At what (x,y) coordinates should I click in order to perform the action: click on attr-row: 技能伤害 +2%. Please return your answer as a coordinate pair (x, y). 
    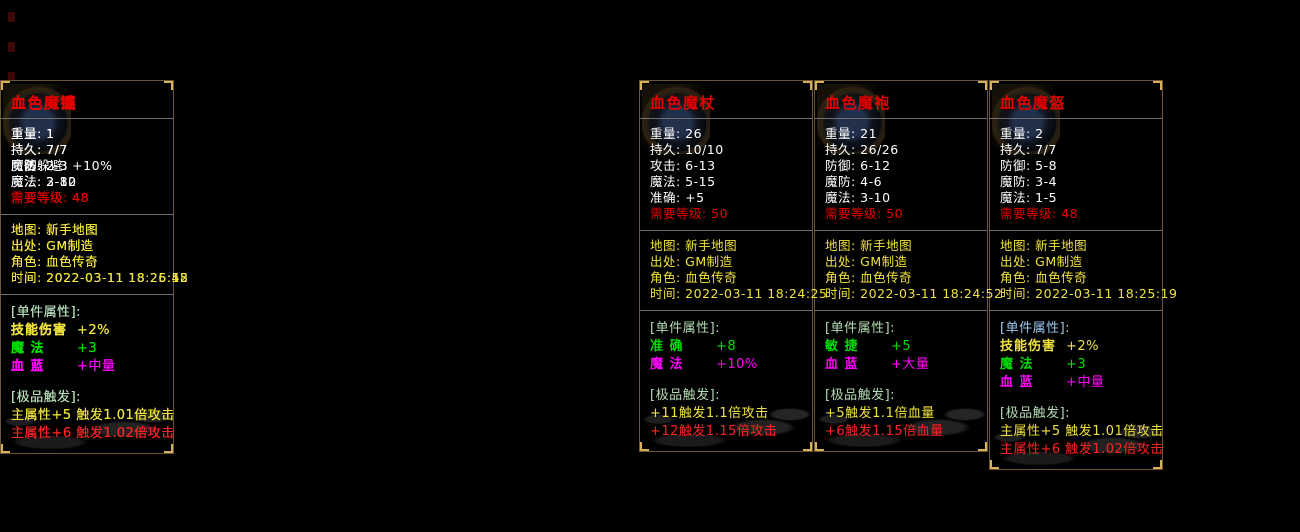
    Looking at the image, I should click on (88, 331).